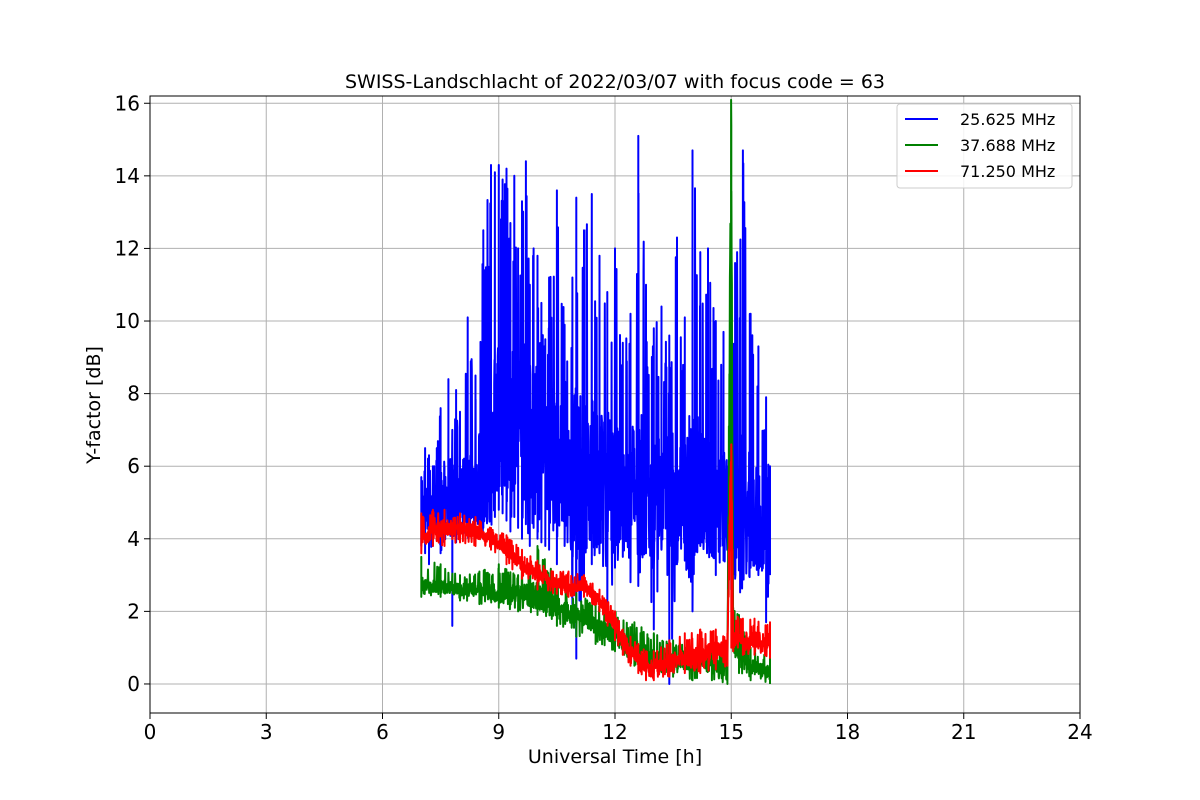 The height and width of the screenshot is (800, 1200). What do you see at coordinates (382, 732) in the screenshot?
I see `x-tick-label: 6` at bounding box center [382, 732].